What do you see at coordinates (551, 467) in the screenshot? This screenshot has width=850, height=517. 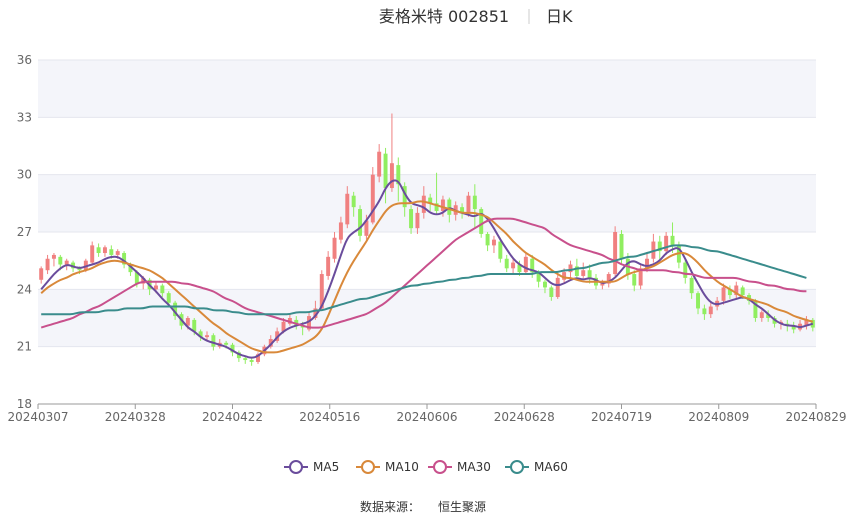 I see `legend-label: MA60` at bounding box center [551, 467].